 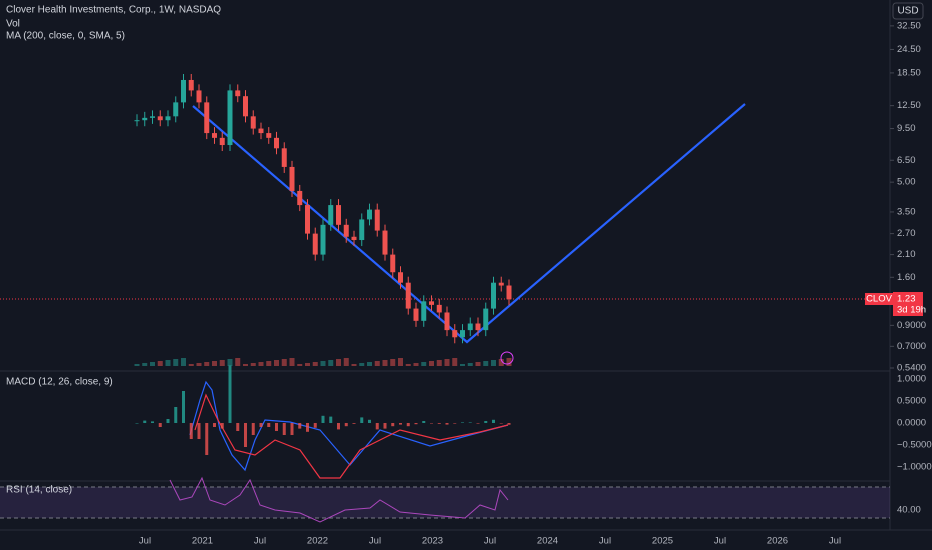 What do you see at coordinates (547, 541) in the screenshot?
I see `time-label: 2024` at bounding box center [547, 541].